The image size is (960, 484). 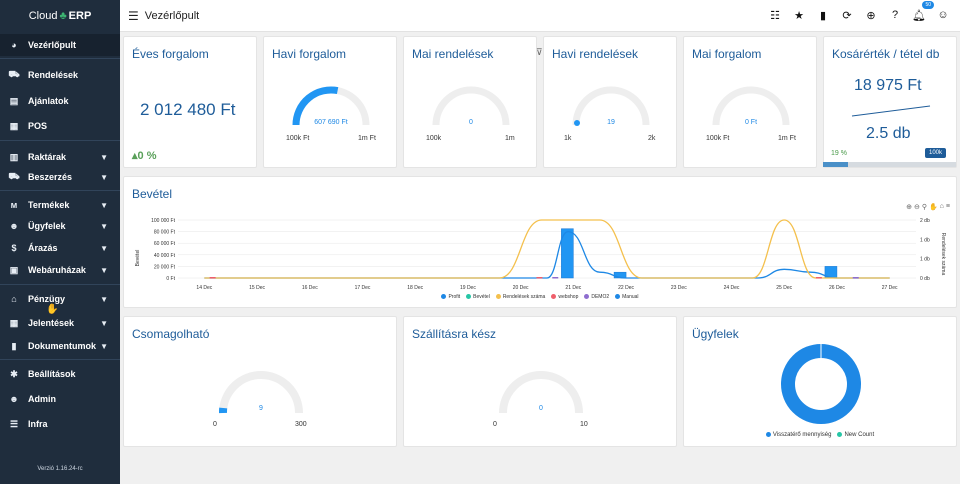 I want to click on daily-revenue-card: Mai forgalom 0 Ft 100k Ft 1m Ft, so click(x=750, y=102).